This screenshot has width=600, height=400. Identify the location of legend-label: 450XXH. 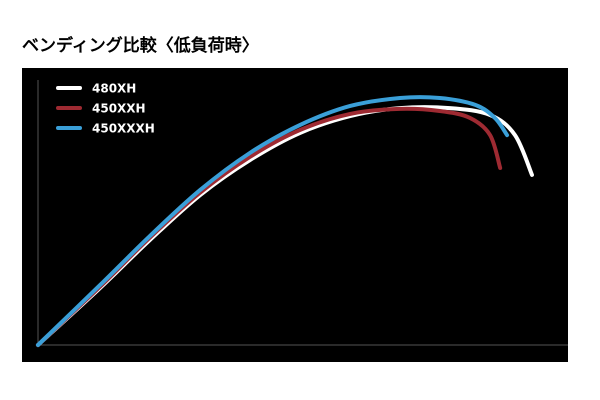
(119, 109).